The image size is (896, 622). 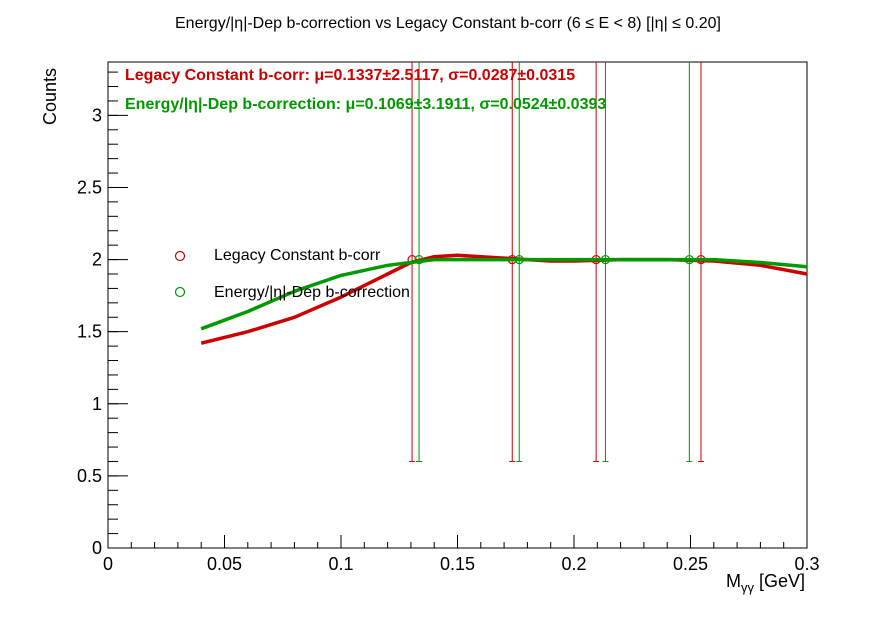 I want to click on legend-marker-legacy, so click(x=180, y=256).